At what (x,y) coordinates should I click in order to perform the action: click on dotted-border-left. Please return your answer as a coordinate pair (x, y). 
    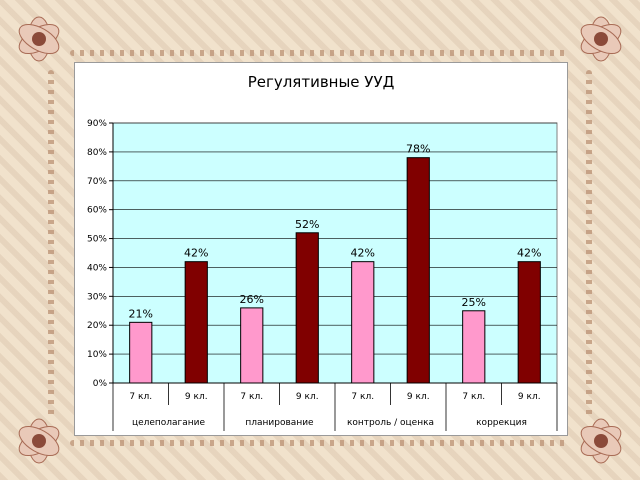
    Looking at the image, I should click on (51, 245).